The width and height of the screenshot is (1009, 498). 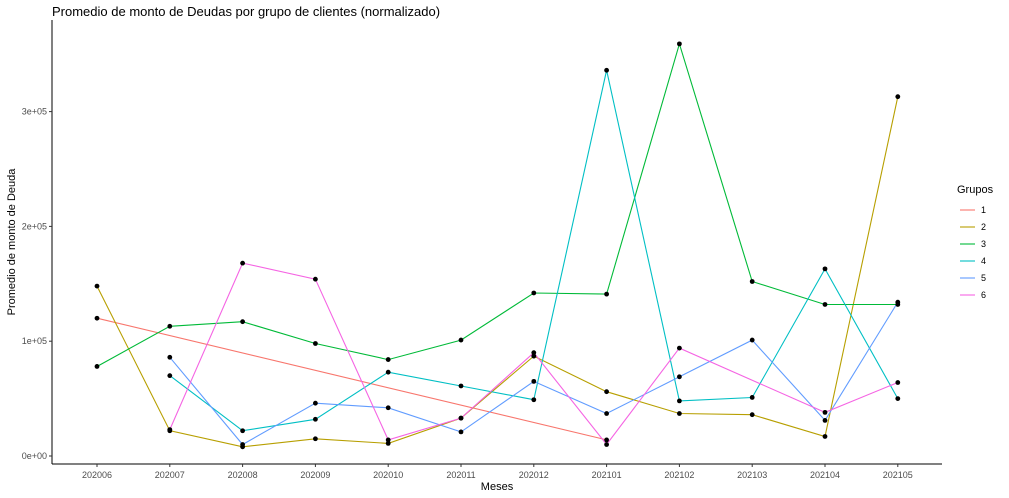 I want to click on x-tick-label: 202006, so click(x=97, y=475).